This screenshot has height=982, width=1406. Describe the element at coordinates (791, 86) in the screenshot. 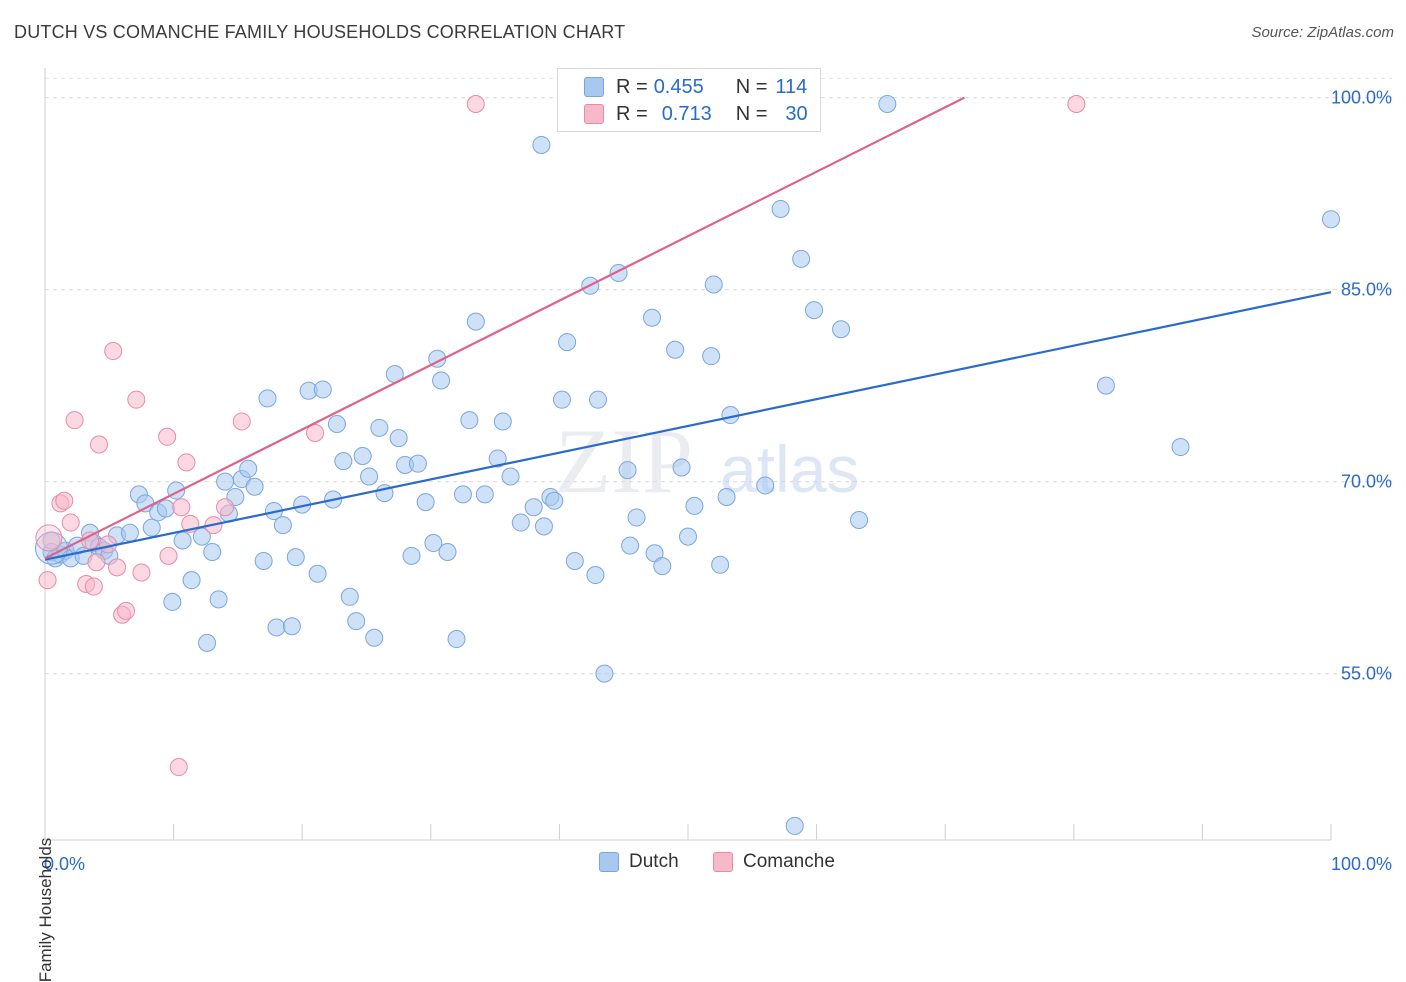

I see `legend-n-value: 114` at that location.